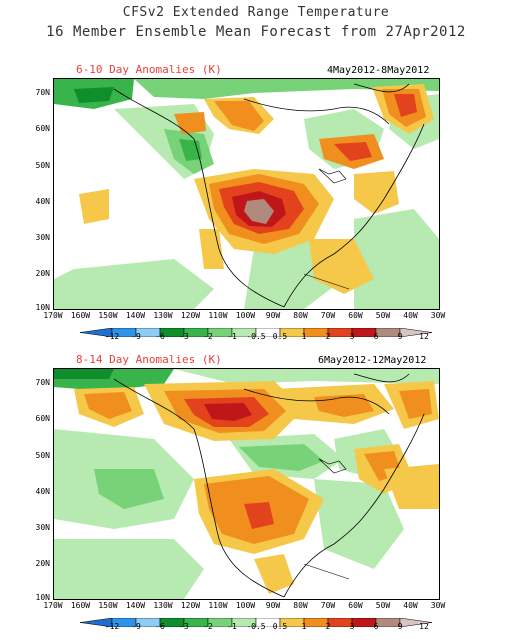 The height and width of the screenshot is (640, 512). Describe the element at coordinates (372, 360) in the screenshot. I see `panel-2-dates: 6May2012-12May2012` at that location.